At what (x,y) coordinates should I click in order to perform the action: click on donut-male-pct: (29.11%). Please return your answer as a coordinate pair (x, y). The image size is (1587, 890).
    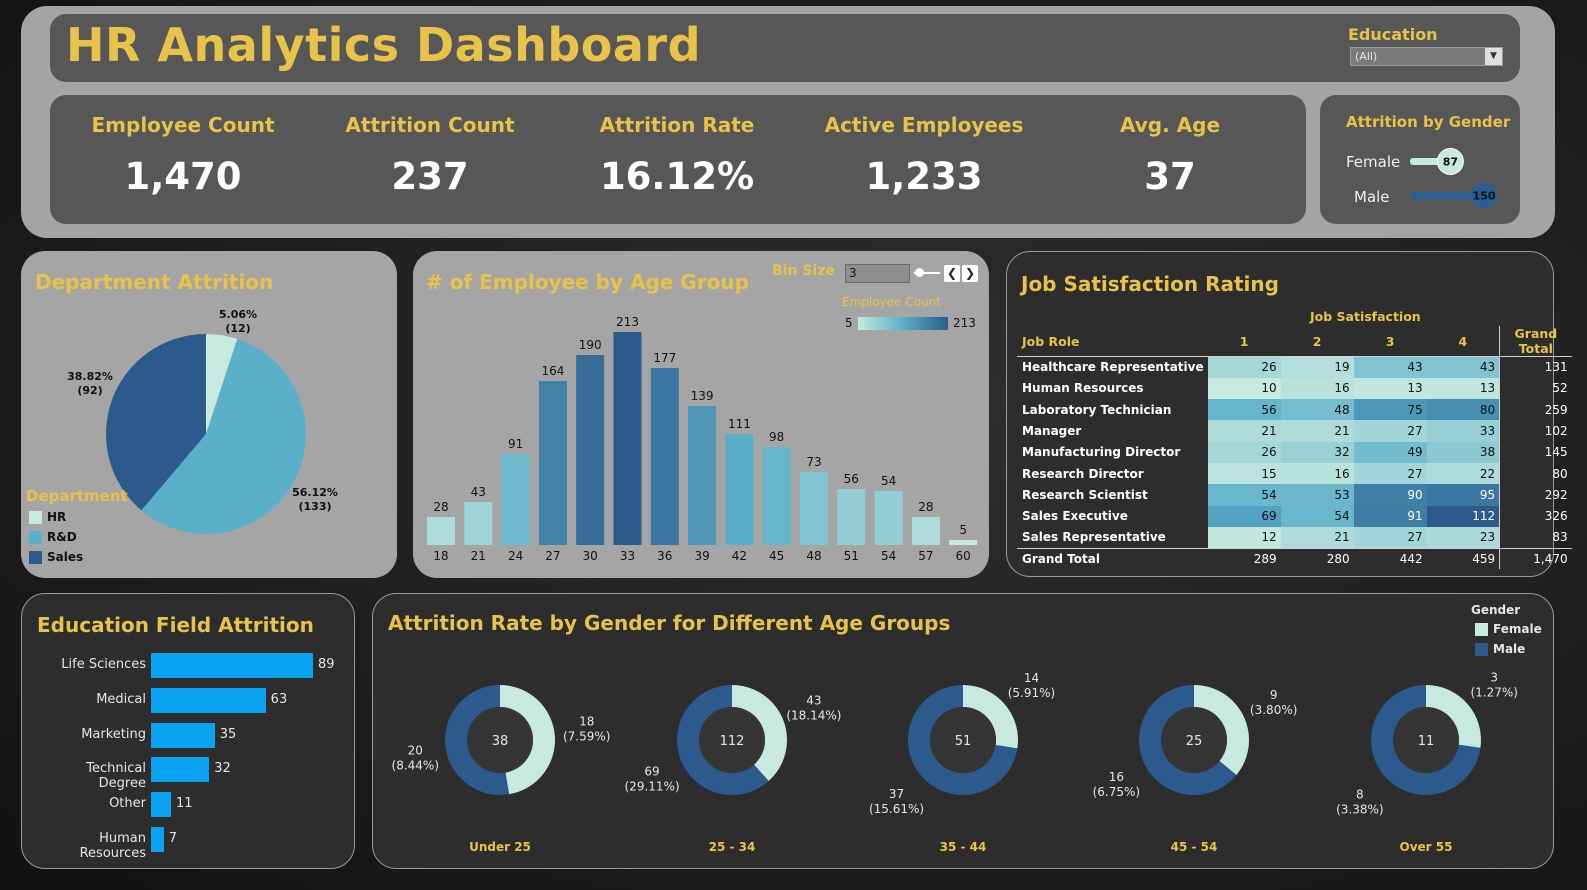
    Looking at the image, I should click on (652, 786).